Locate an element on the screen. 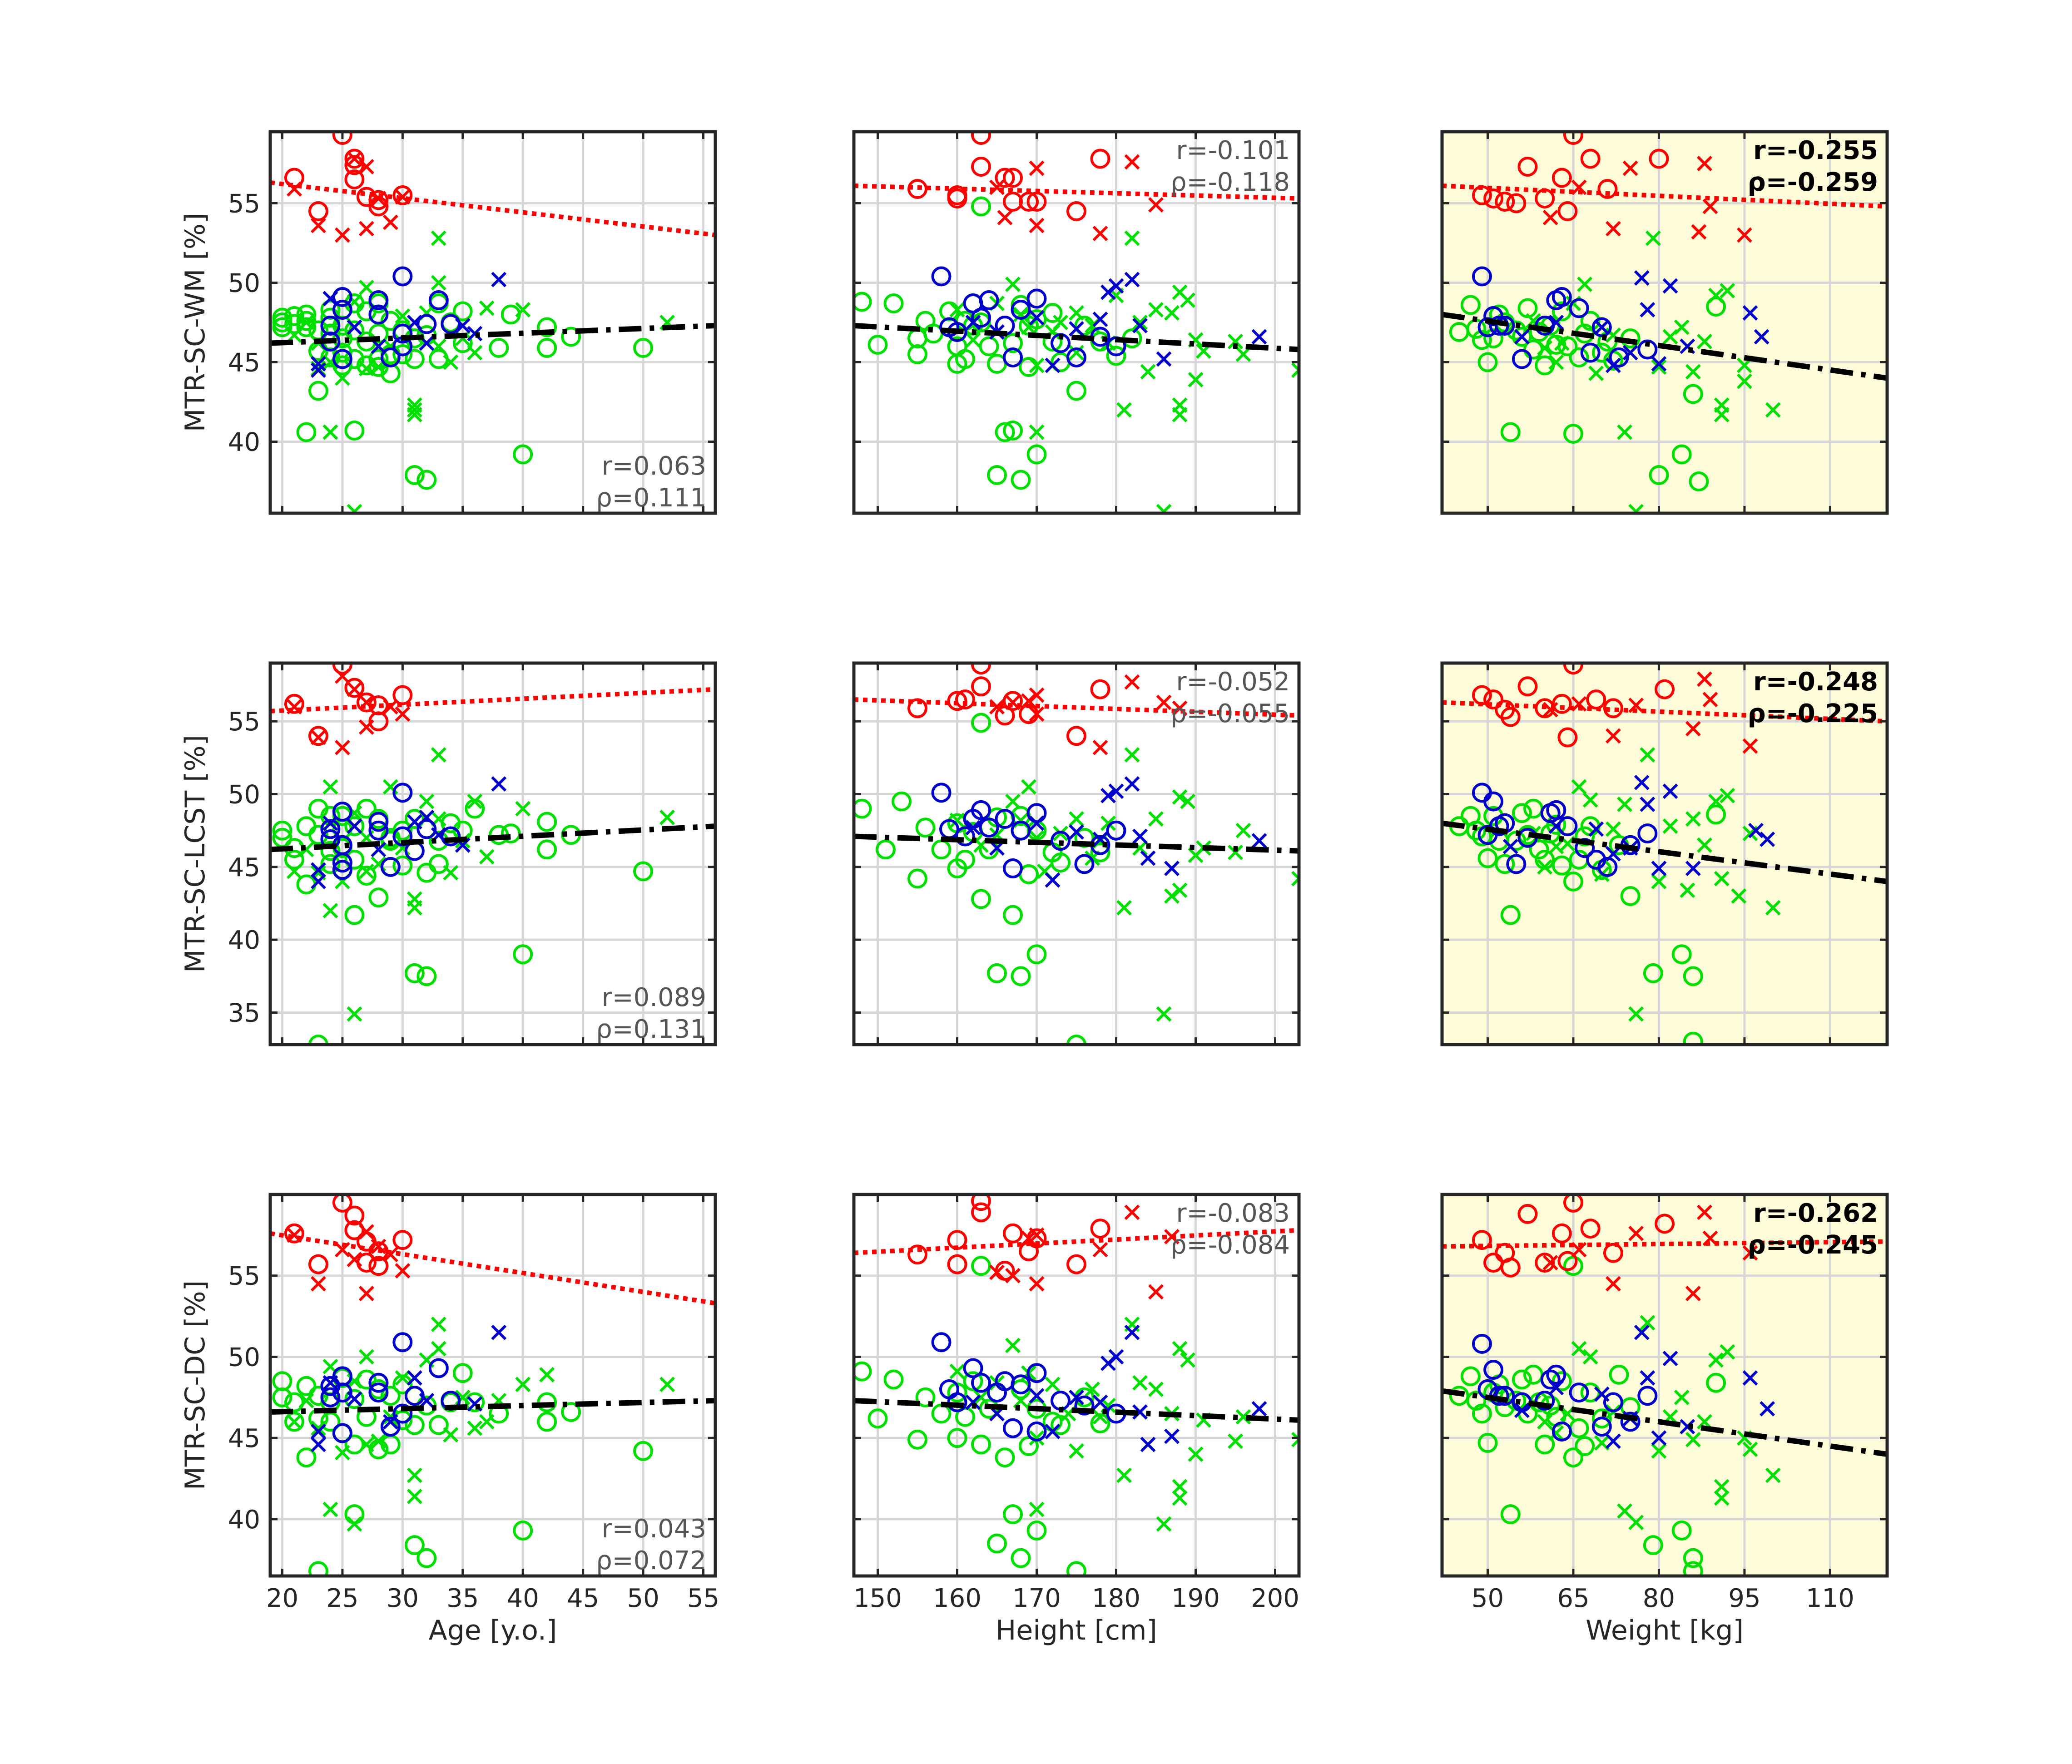 Image resolution: width=2072 pixels, height=1764 pixels. ticks is located at coordinates (1076, 854).